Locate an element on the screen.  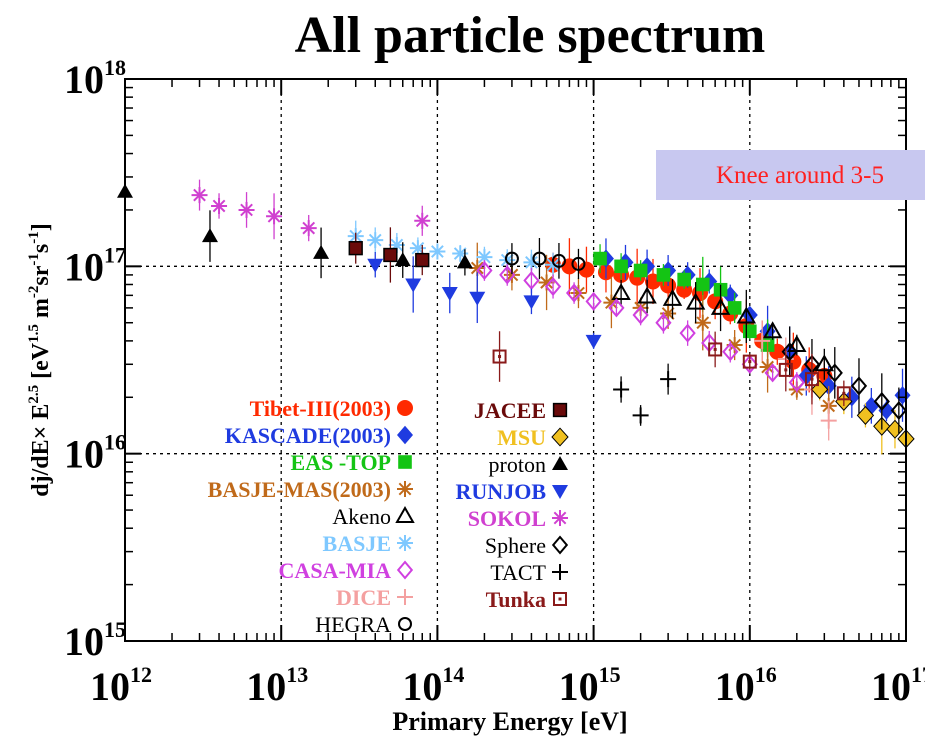
legend-item: Tunka is located at coordinates (526, 599).